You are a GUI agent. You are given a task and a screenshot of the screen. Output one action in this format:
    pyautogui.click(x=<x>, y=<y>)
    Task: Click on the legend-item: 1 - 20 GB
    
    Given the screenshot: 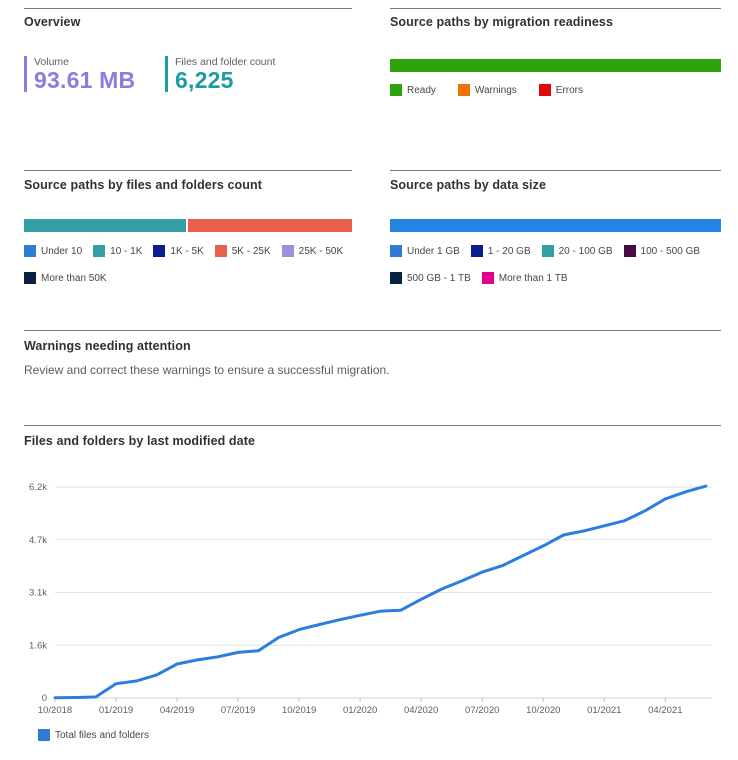 What is the action you would take?
    pyautogui.click(x=500, y=251)
    